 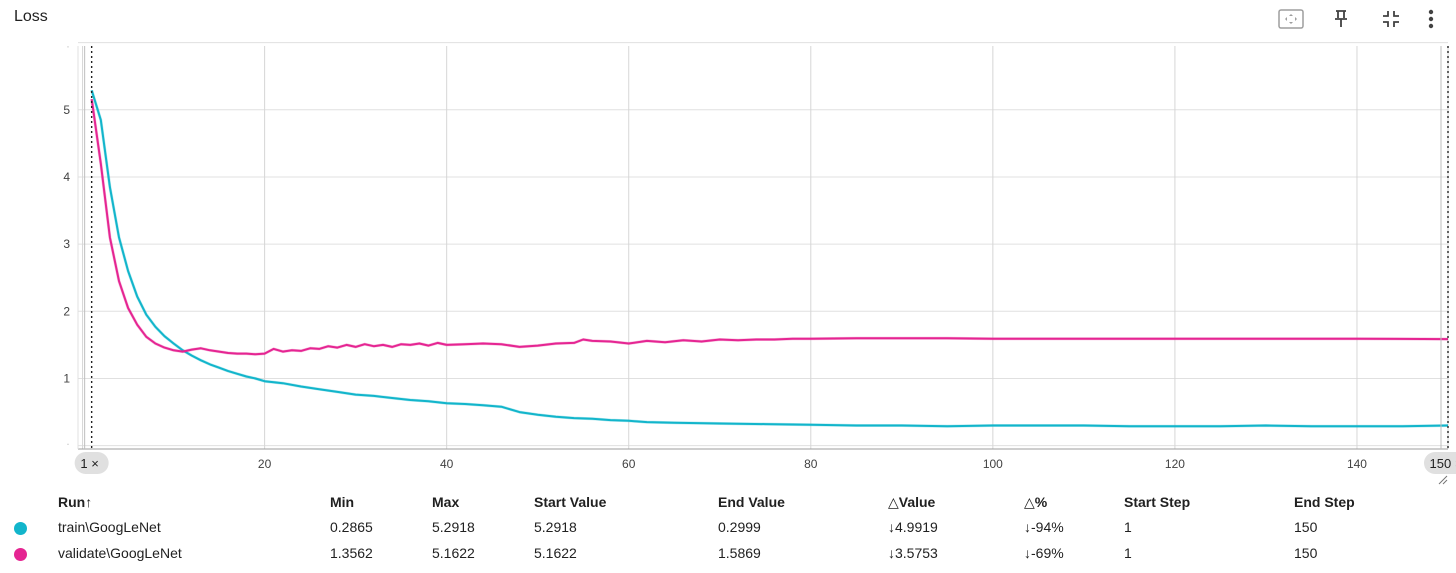 I want to click on run-name: validate\GoogLeNet, so click(x=120, y=553).